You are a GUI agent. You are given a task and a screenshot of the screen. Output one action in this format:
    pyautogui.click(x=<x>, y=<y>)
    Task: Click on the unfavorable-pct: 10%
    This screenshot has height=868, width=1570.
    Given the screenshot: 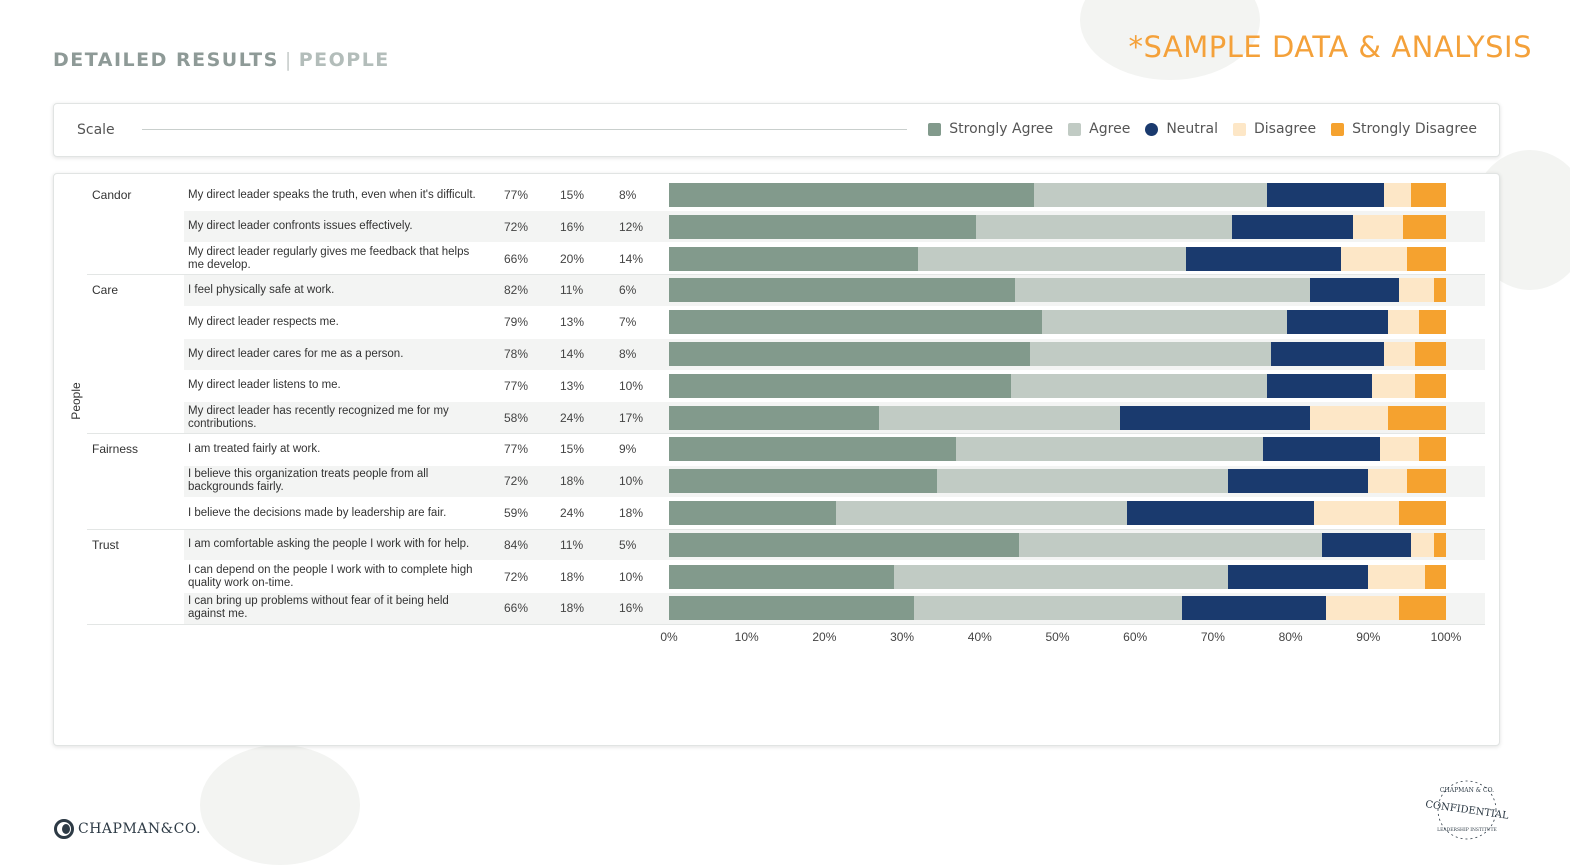 What is the action you would take?
    pyautogui.click(x=631, y=385)
    